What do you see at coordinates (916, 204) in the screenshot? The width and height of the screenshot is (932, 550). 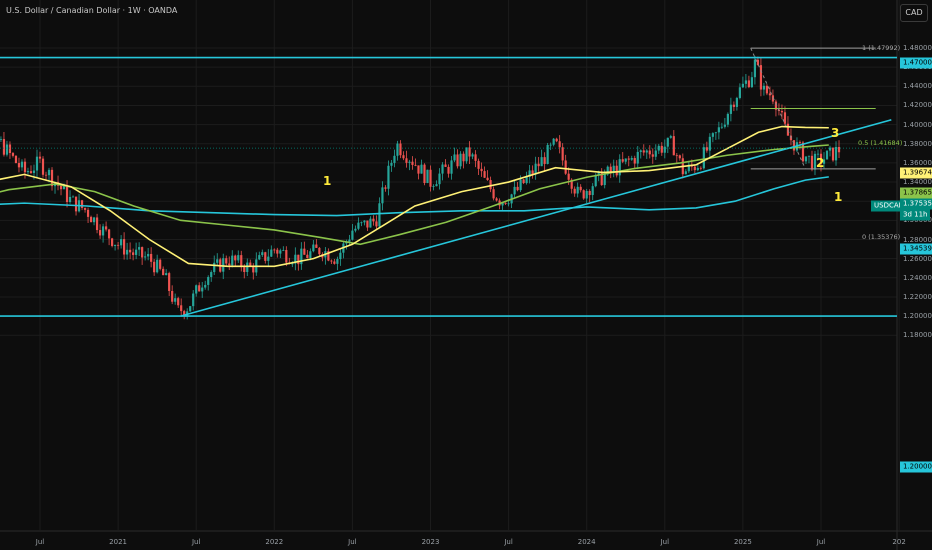 I see `last-price-badge: 1.37535` at bounding box center [916, 204].